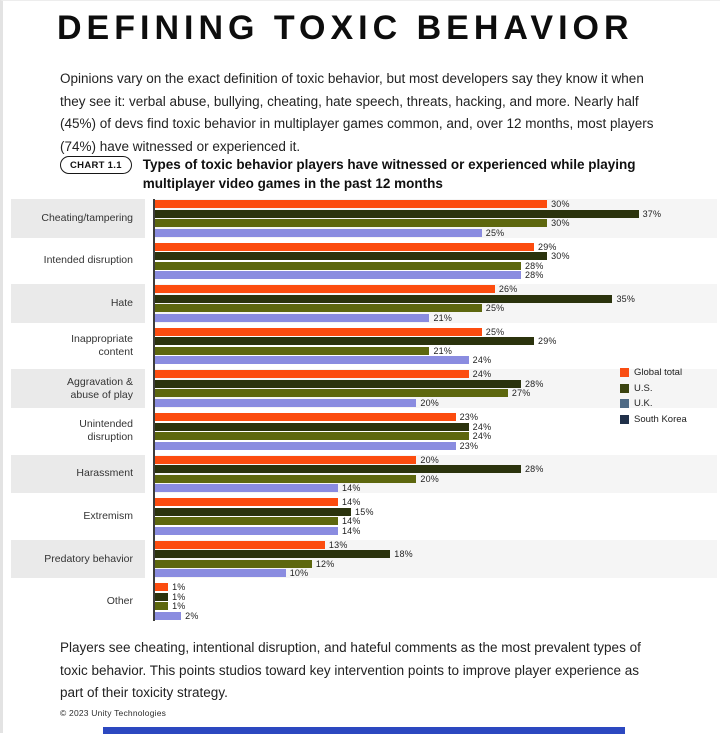  What do you see at coordinates (154, 410) in the screenshot?
I see `y-axis-line` at bounding box center [154, 410].